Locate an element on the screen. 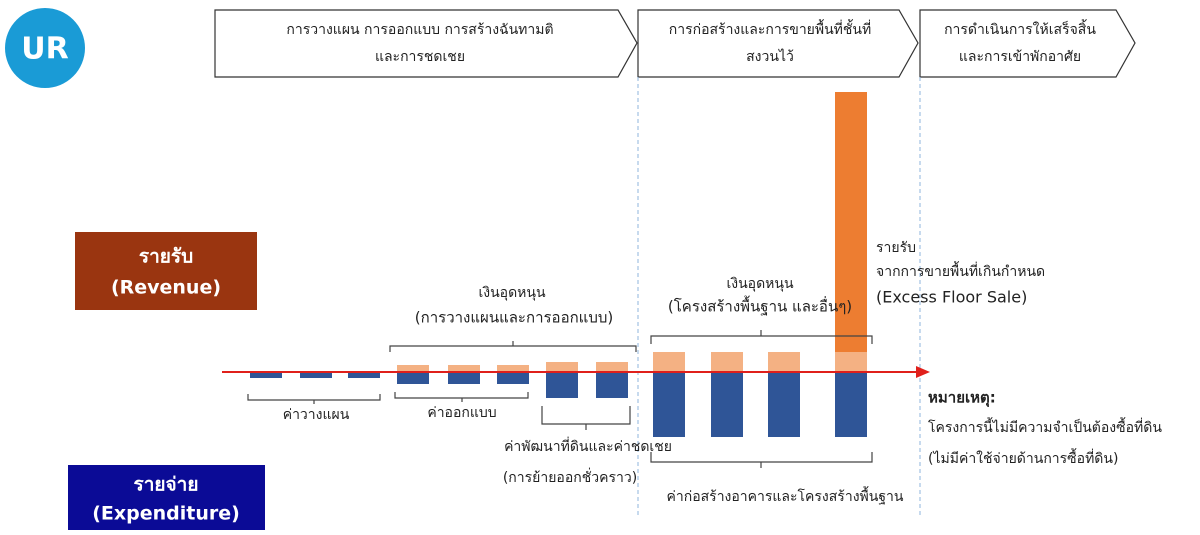 This screenshot has width=1200, height=535. label: (การวางแผนและการออกแบบ) is located at coordinates (514, 318).